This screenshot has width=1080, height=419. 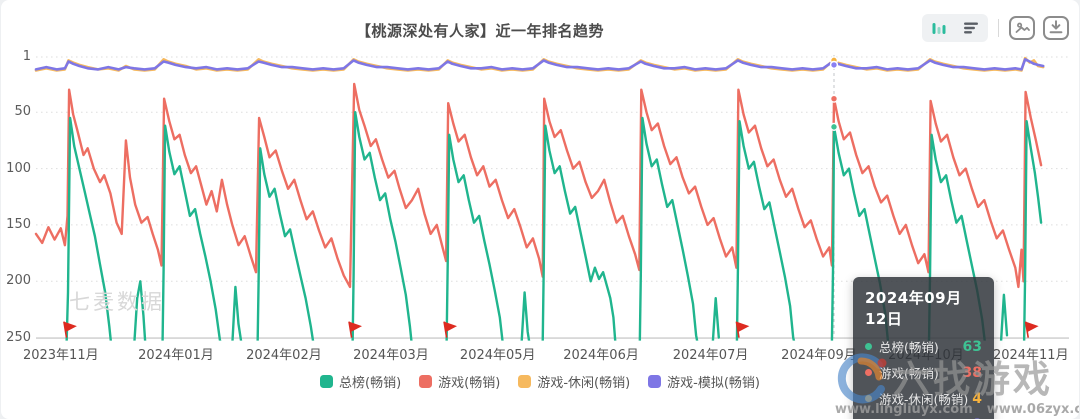 What do you see at coordinates (939, 28) in the screenshot?
I see `bar-chart-icon` at bounding box center [939, 28].